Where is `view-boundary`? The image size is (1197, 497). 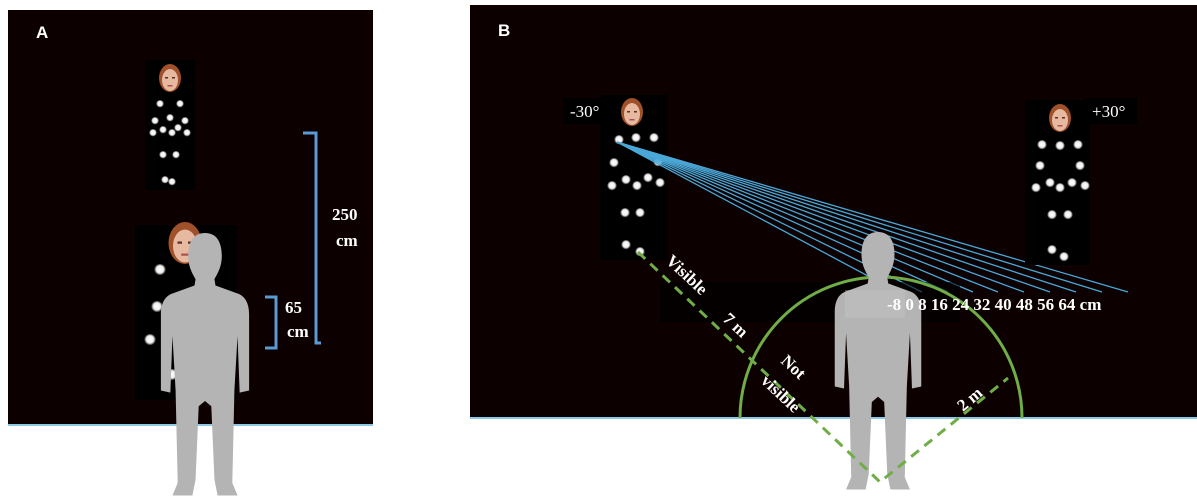 view-boundary is located at coordinates (822, 367).